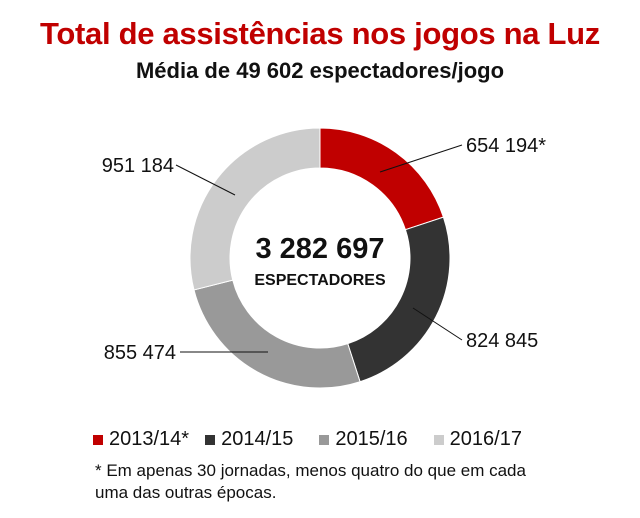 This screenshot has height=518, width=640. I want to click on data-label: 654 194*, so click(506, 146).